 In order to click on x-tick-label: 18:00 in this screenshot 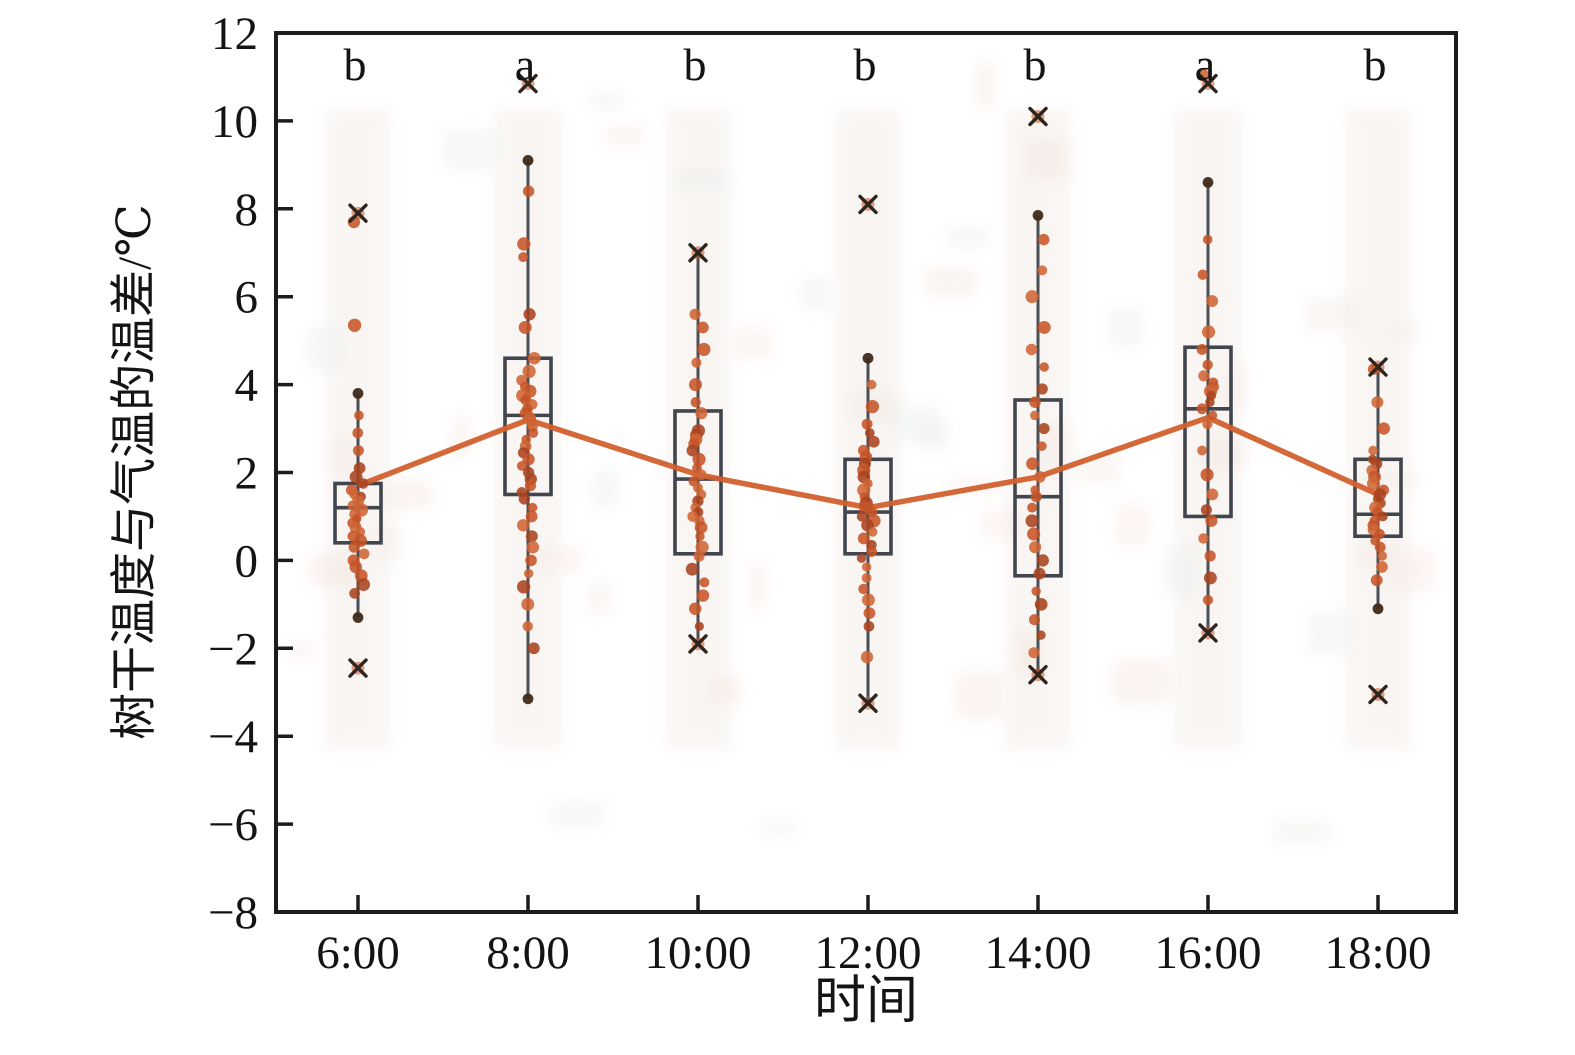, I will do `click(1377, 953)`.